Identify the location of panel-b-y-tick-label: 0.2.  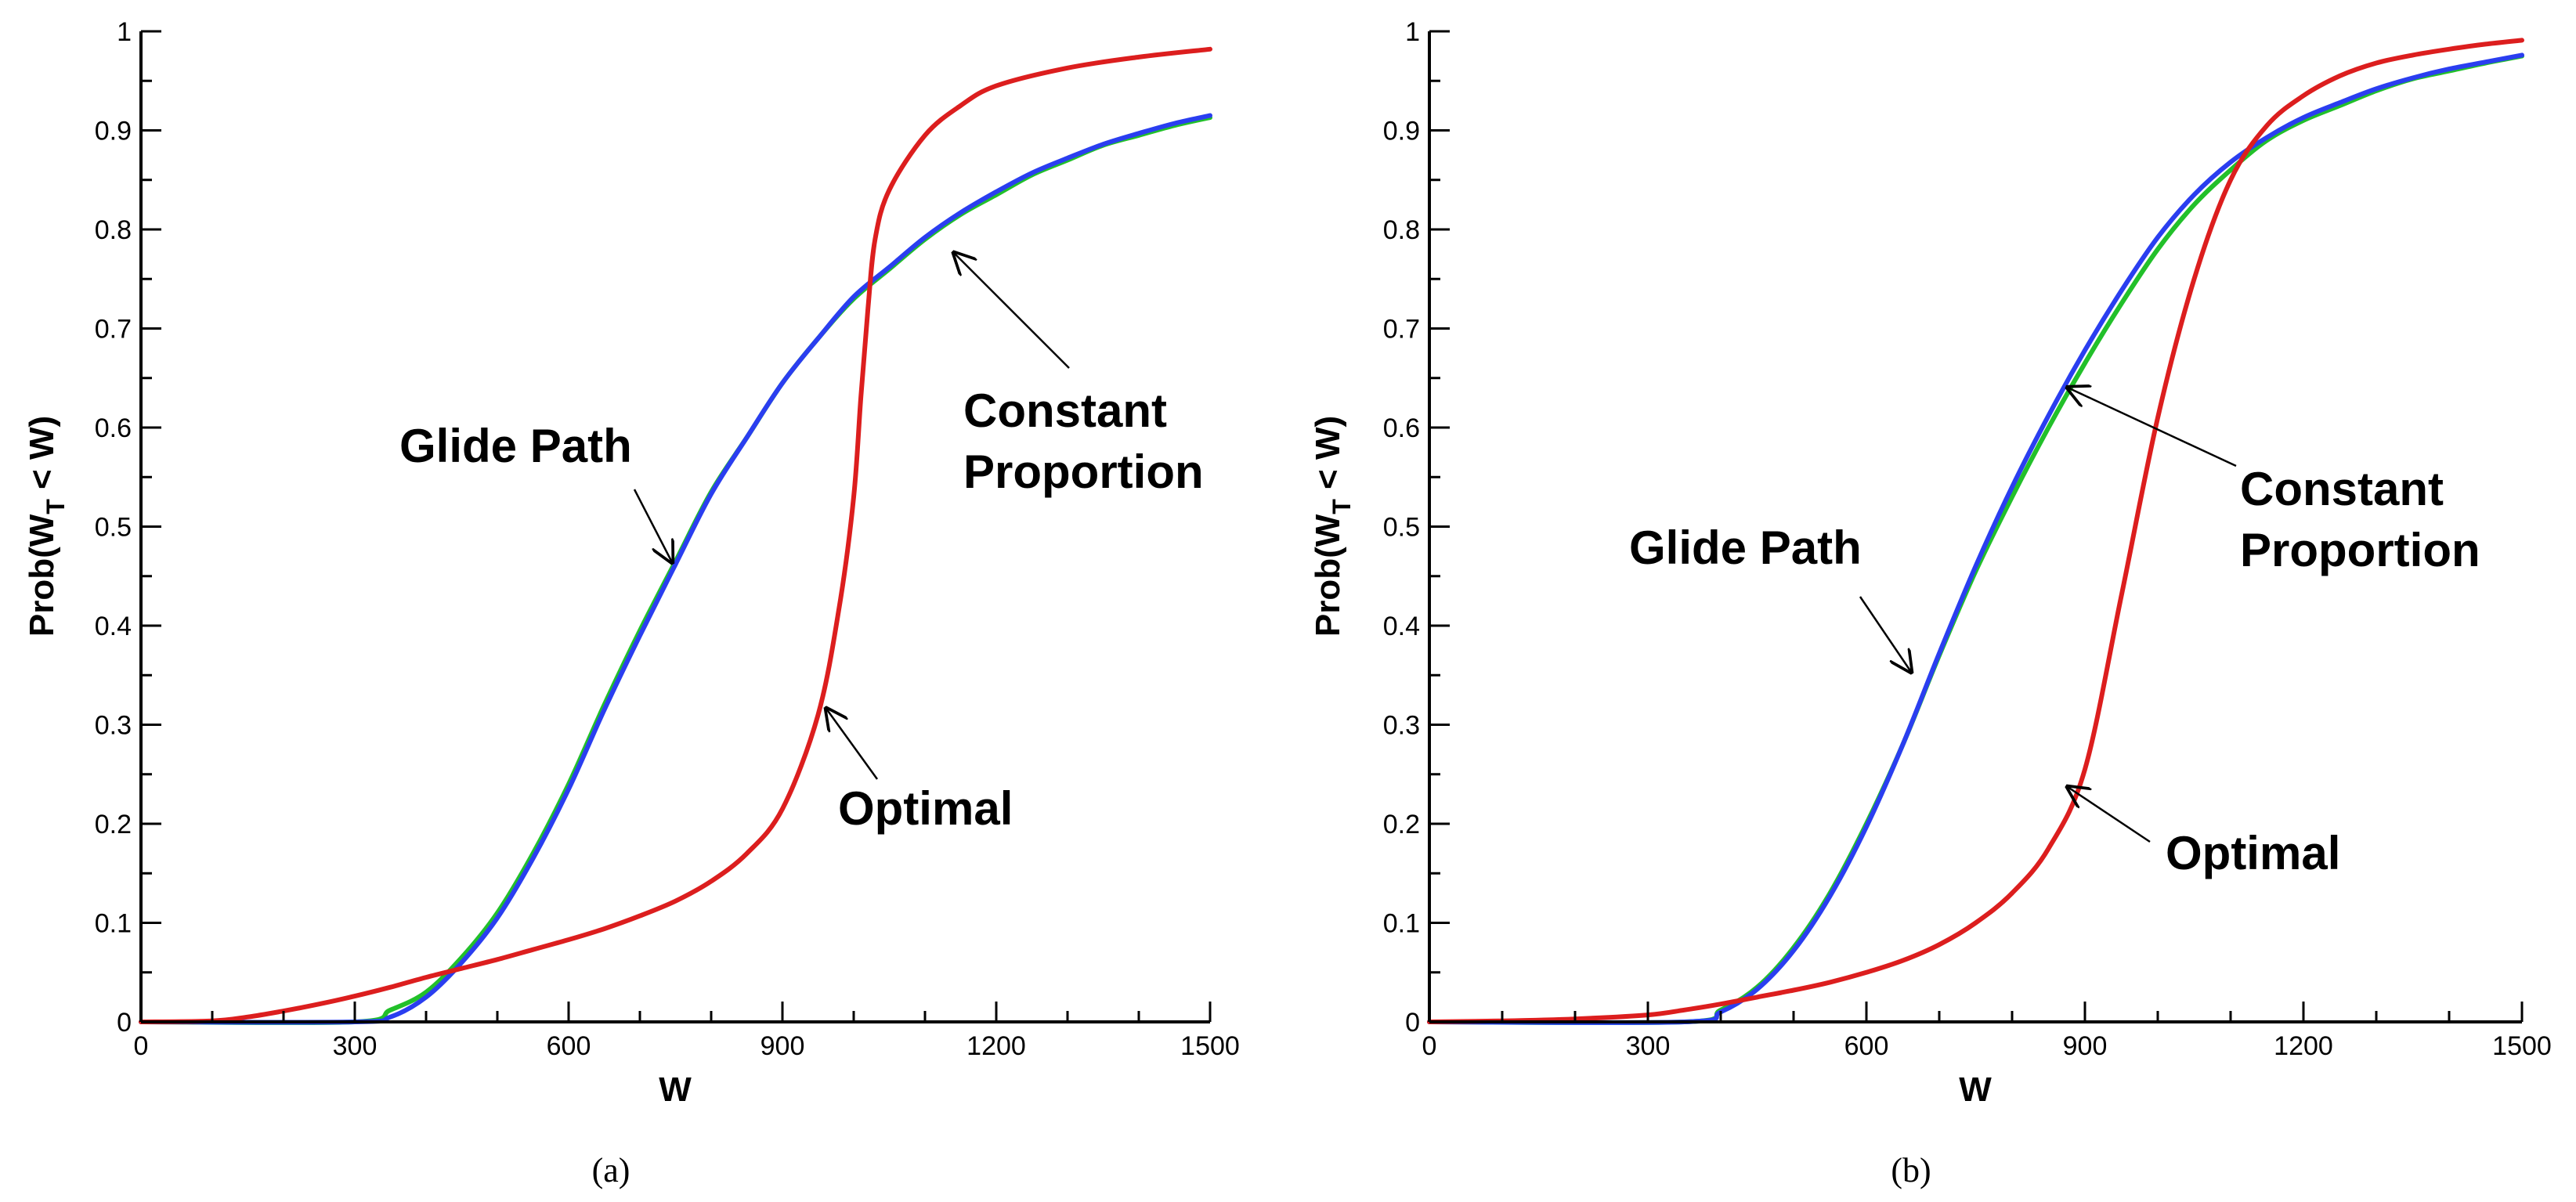
(1401, 824).